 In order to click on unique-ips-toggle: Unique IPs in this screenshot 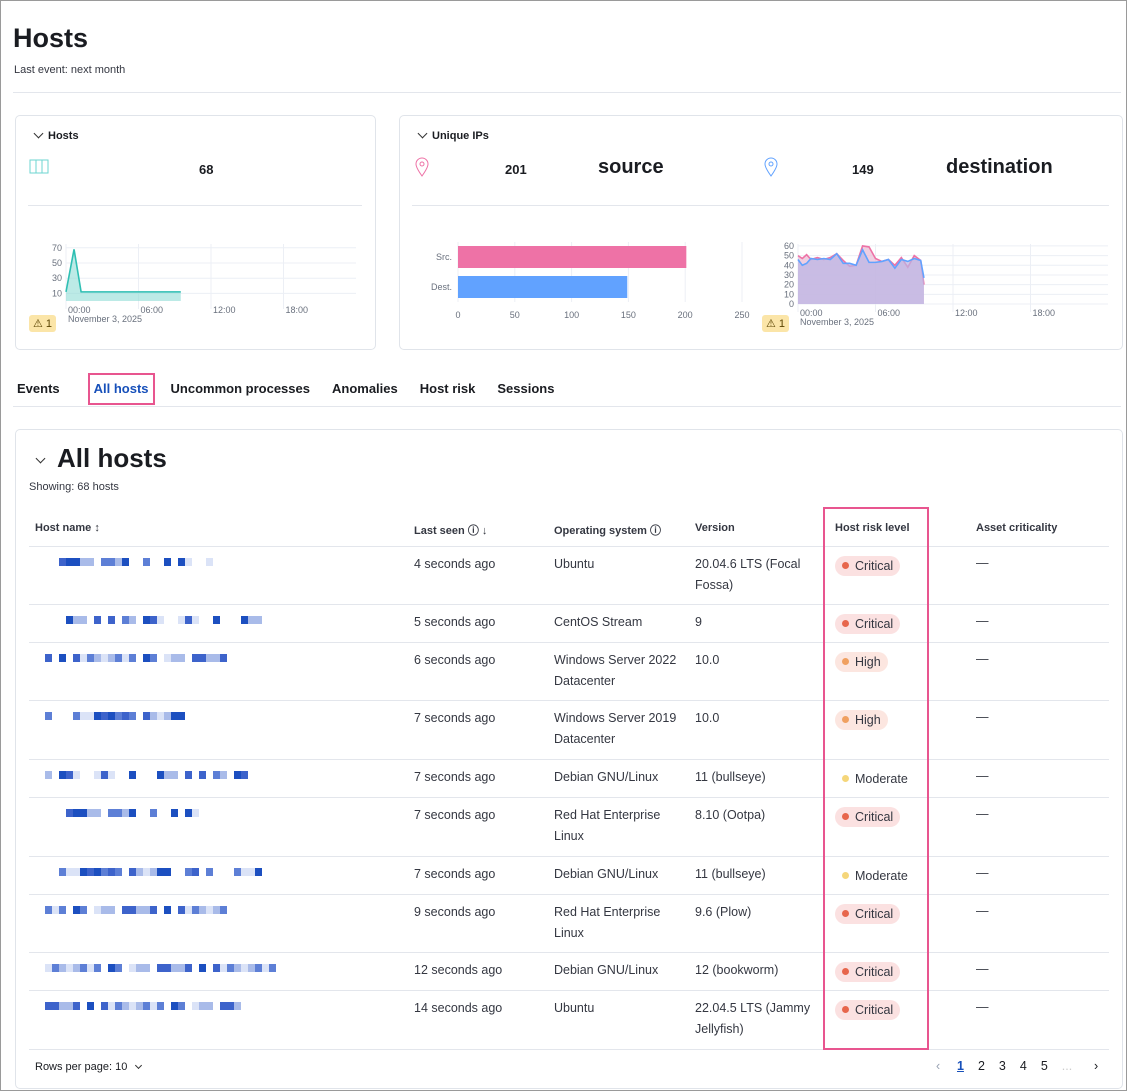, I will do `click(453, 135)`.